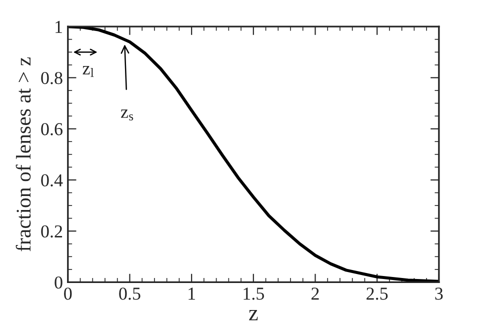  Describe the element at coordinates (23, 154) in the screenshot. I see `y-axis-title: fraction of lenses at > z` at that location.